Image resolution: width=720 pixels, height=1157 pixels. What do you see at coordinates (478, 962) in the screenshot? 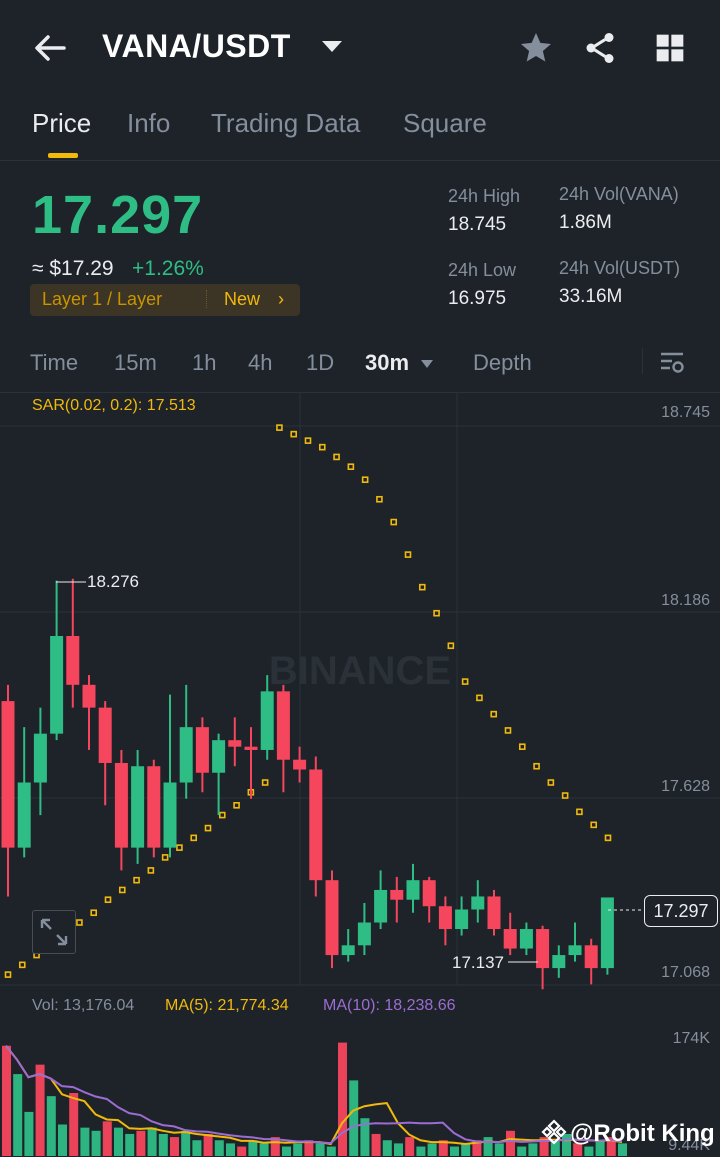
I see `low-annotation: 17.137` at bounding box center [478, 962].